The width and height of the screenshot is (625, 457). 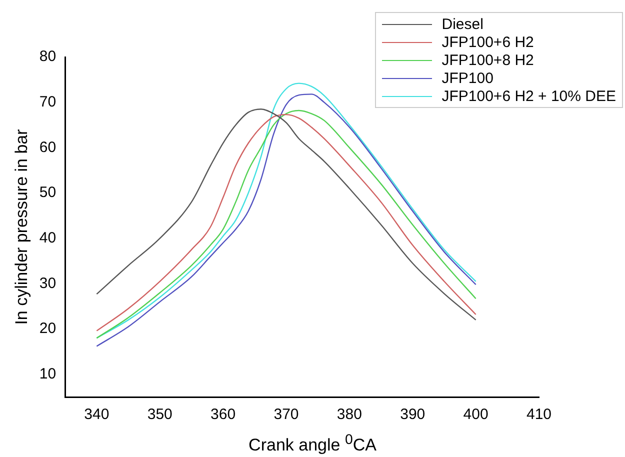 I want to click on y-tick-label: 20, so click(x=47, y=329).